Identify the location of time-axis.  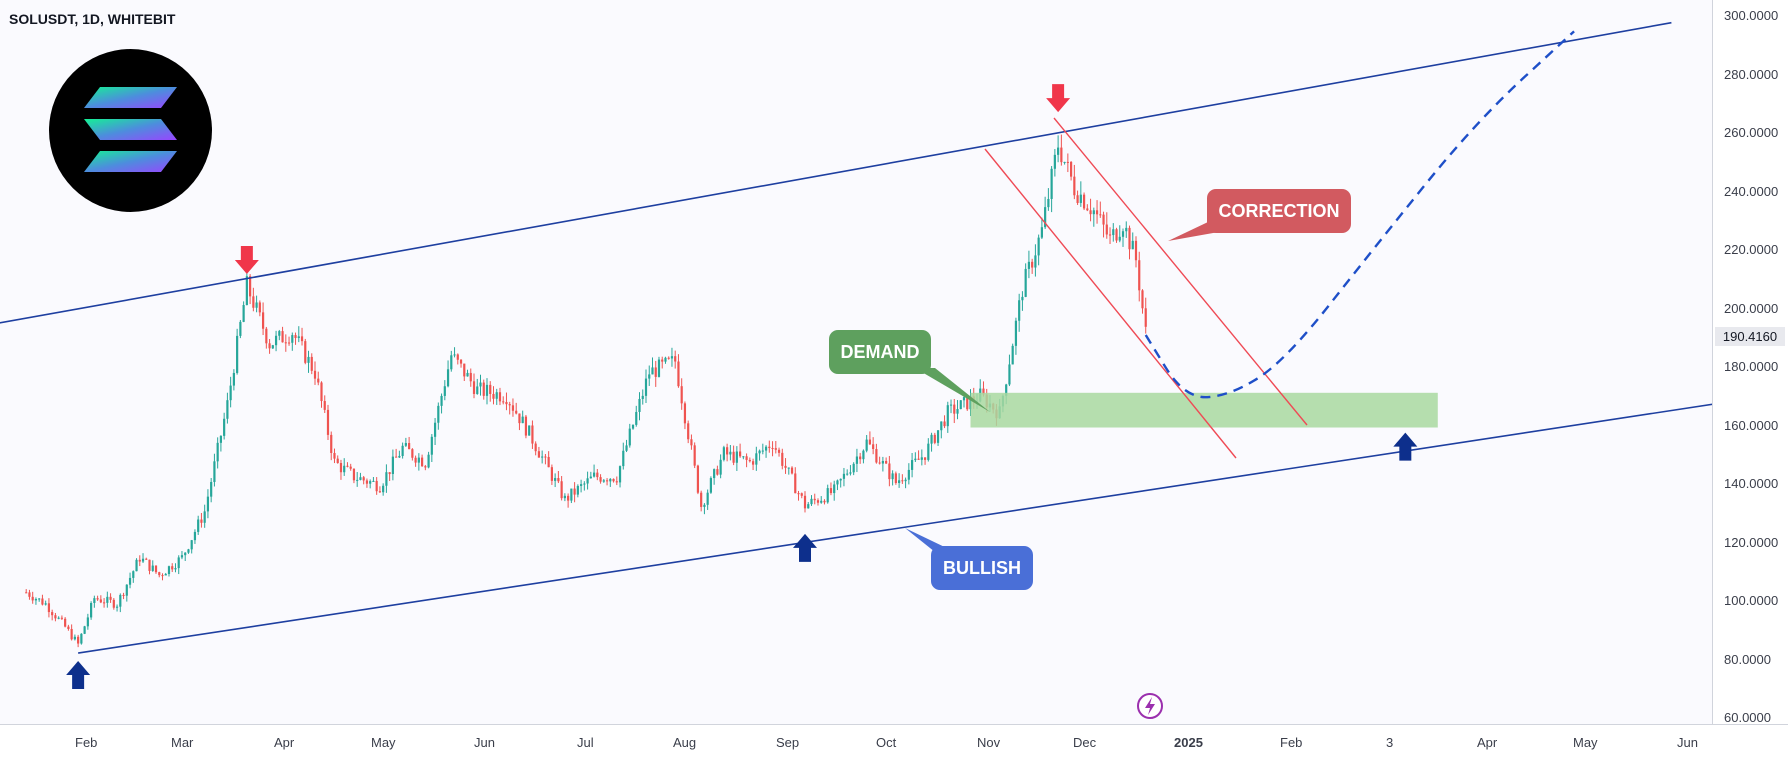
(894, 741).